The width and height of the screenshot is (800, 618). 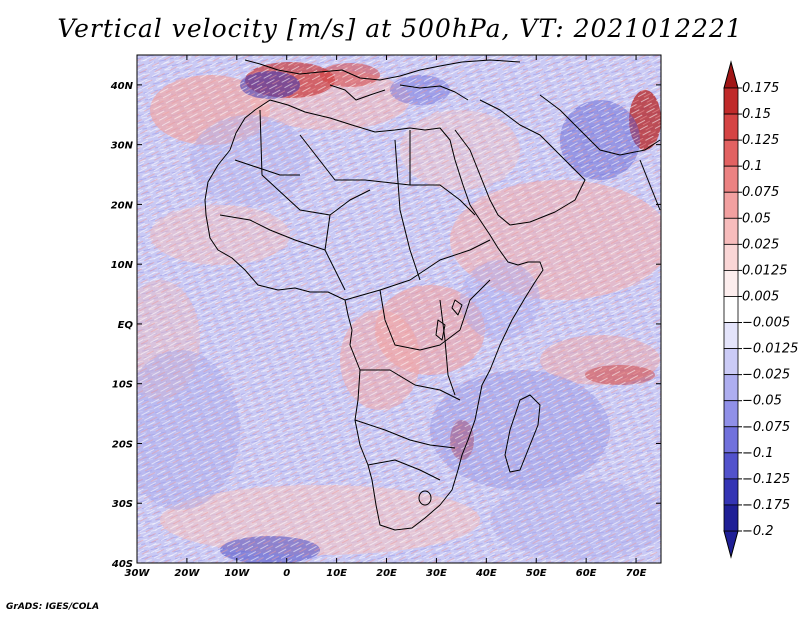 I want to click on colorbar-label: 0.1, so click(x=752, y=166).